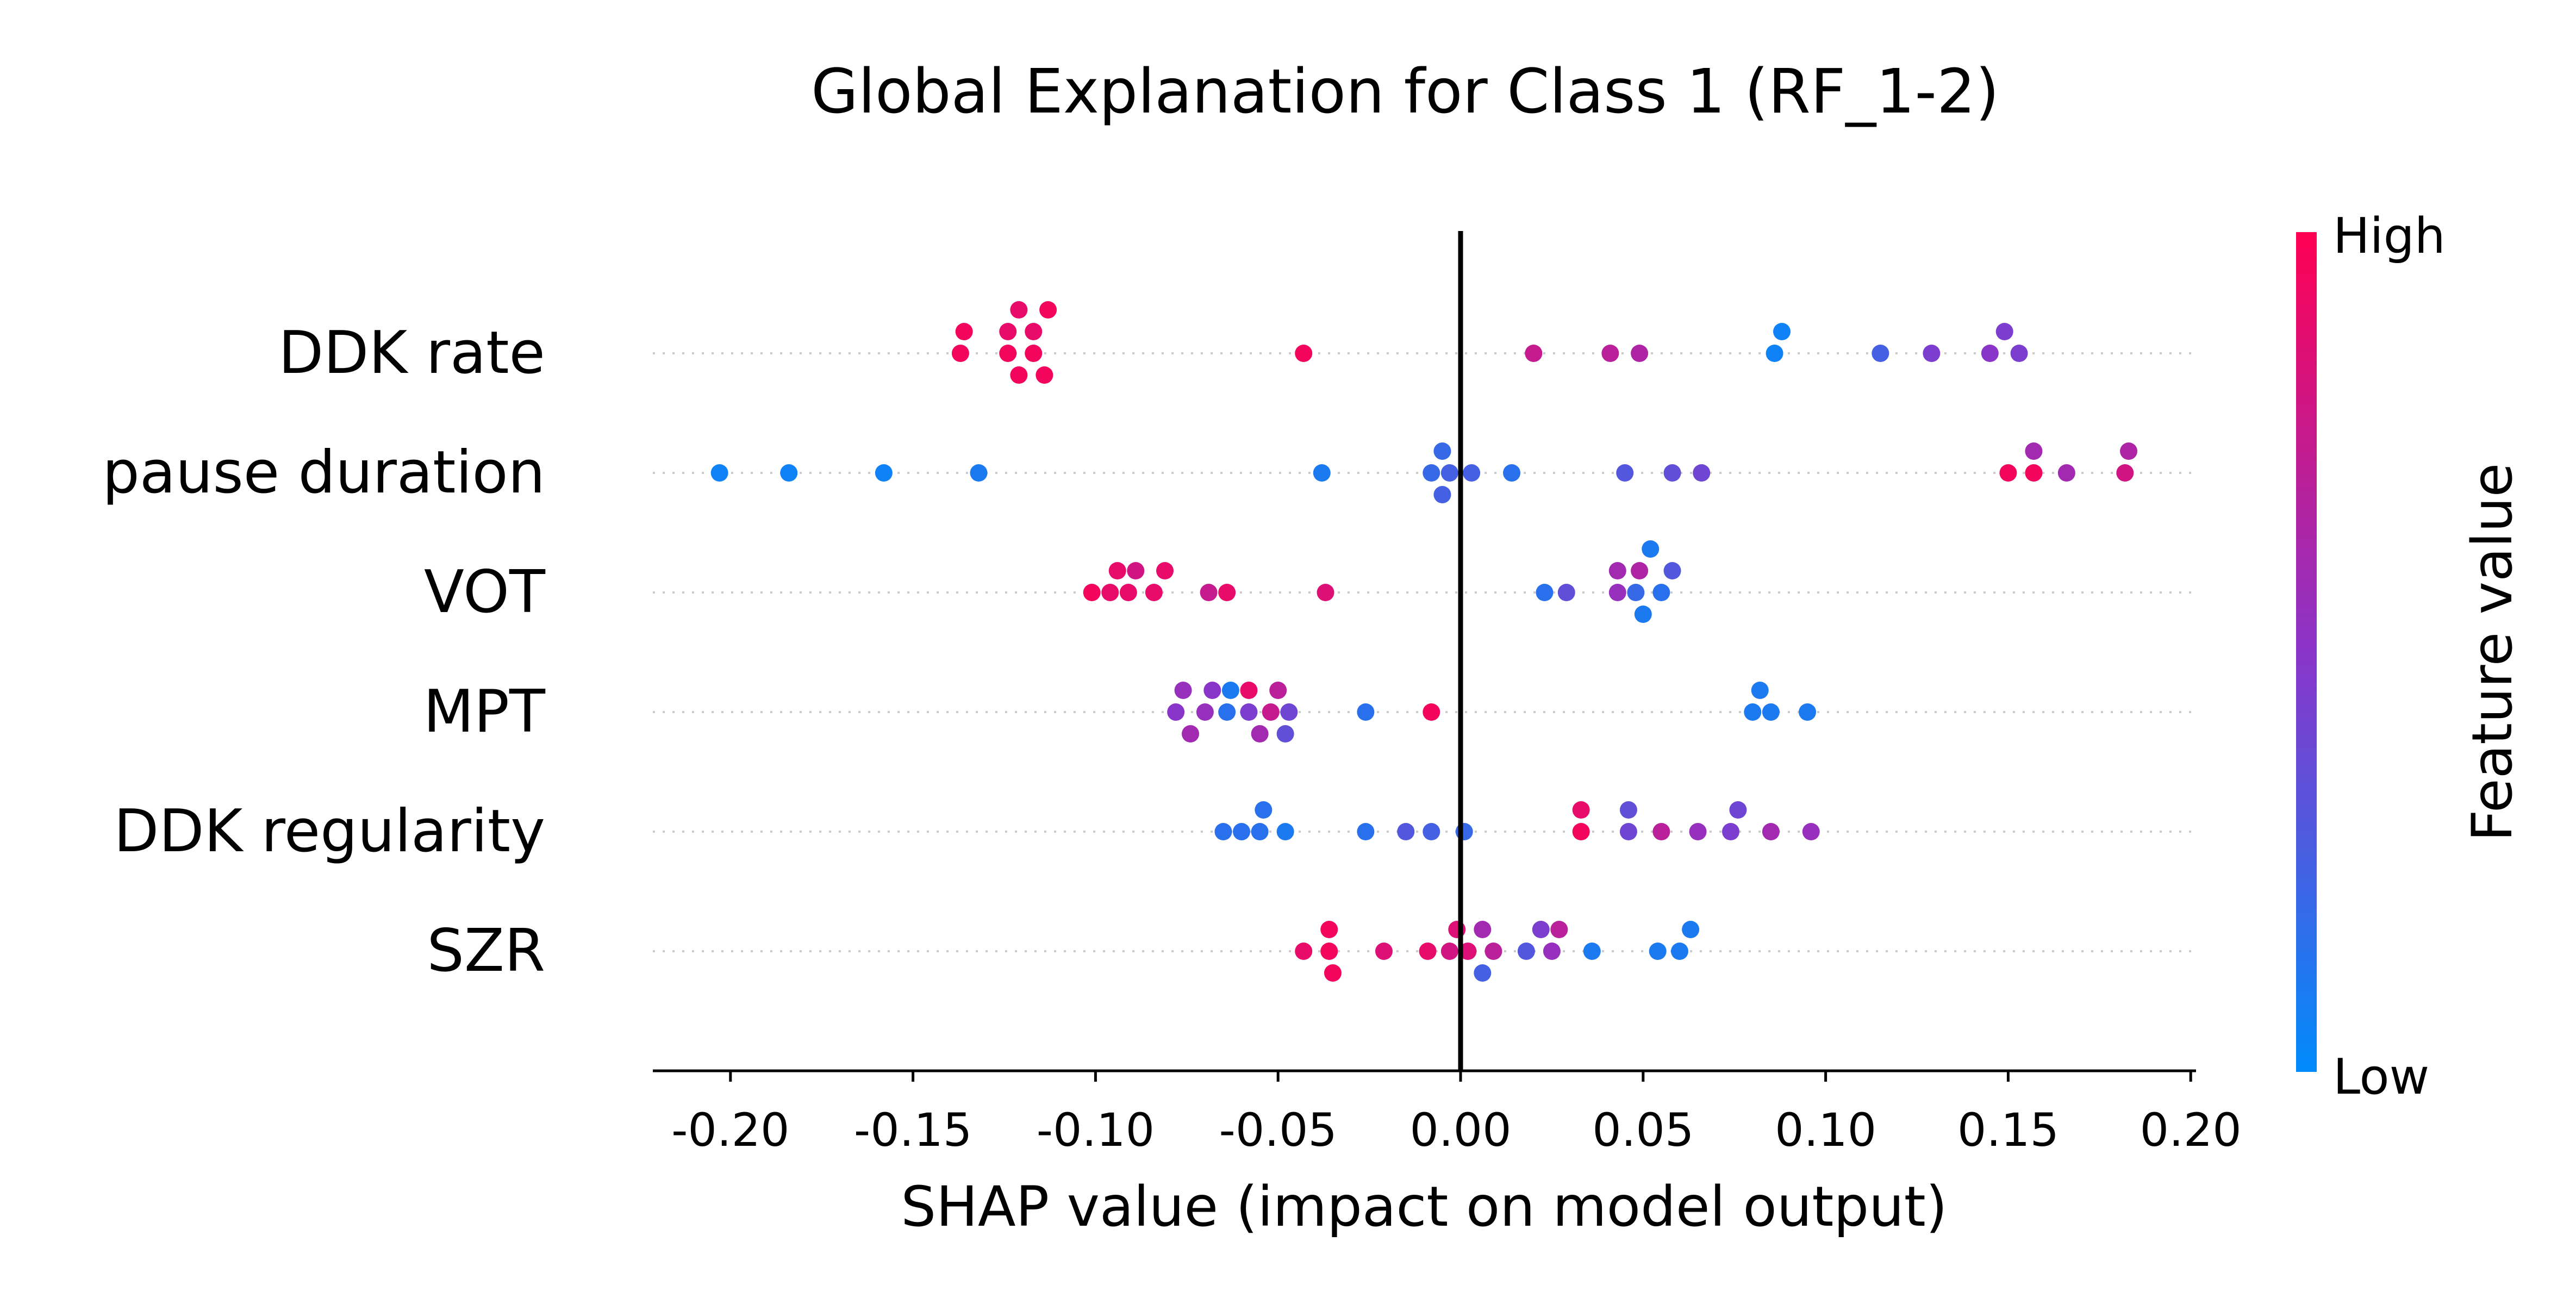  I want to click on x-tick-label: 0.00, so click(1460, 1130).